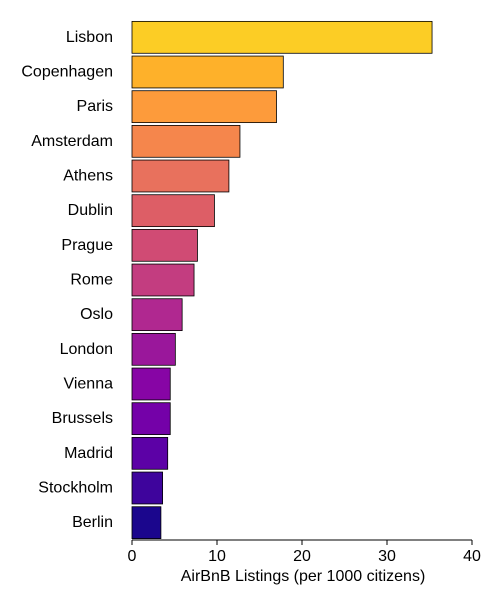 The width and height of the screenshot is (500, 600). Describe the element at coordinates (89, 37) in the screenshot. I see `category-label-lisbon: Lisbon` at that location.